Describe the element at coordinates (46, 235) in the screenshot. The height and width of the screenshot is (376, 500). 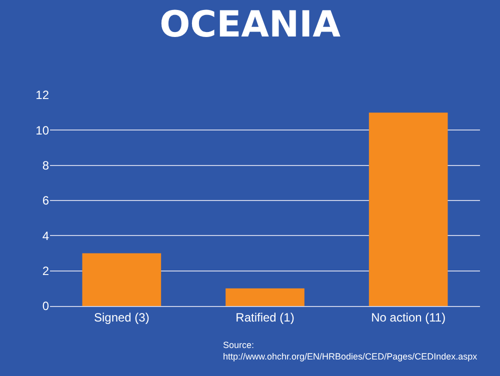
I see `y-tick-label: 4` at that location.